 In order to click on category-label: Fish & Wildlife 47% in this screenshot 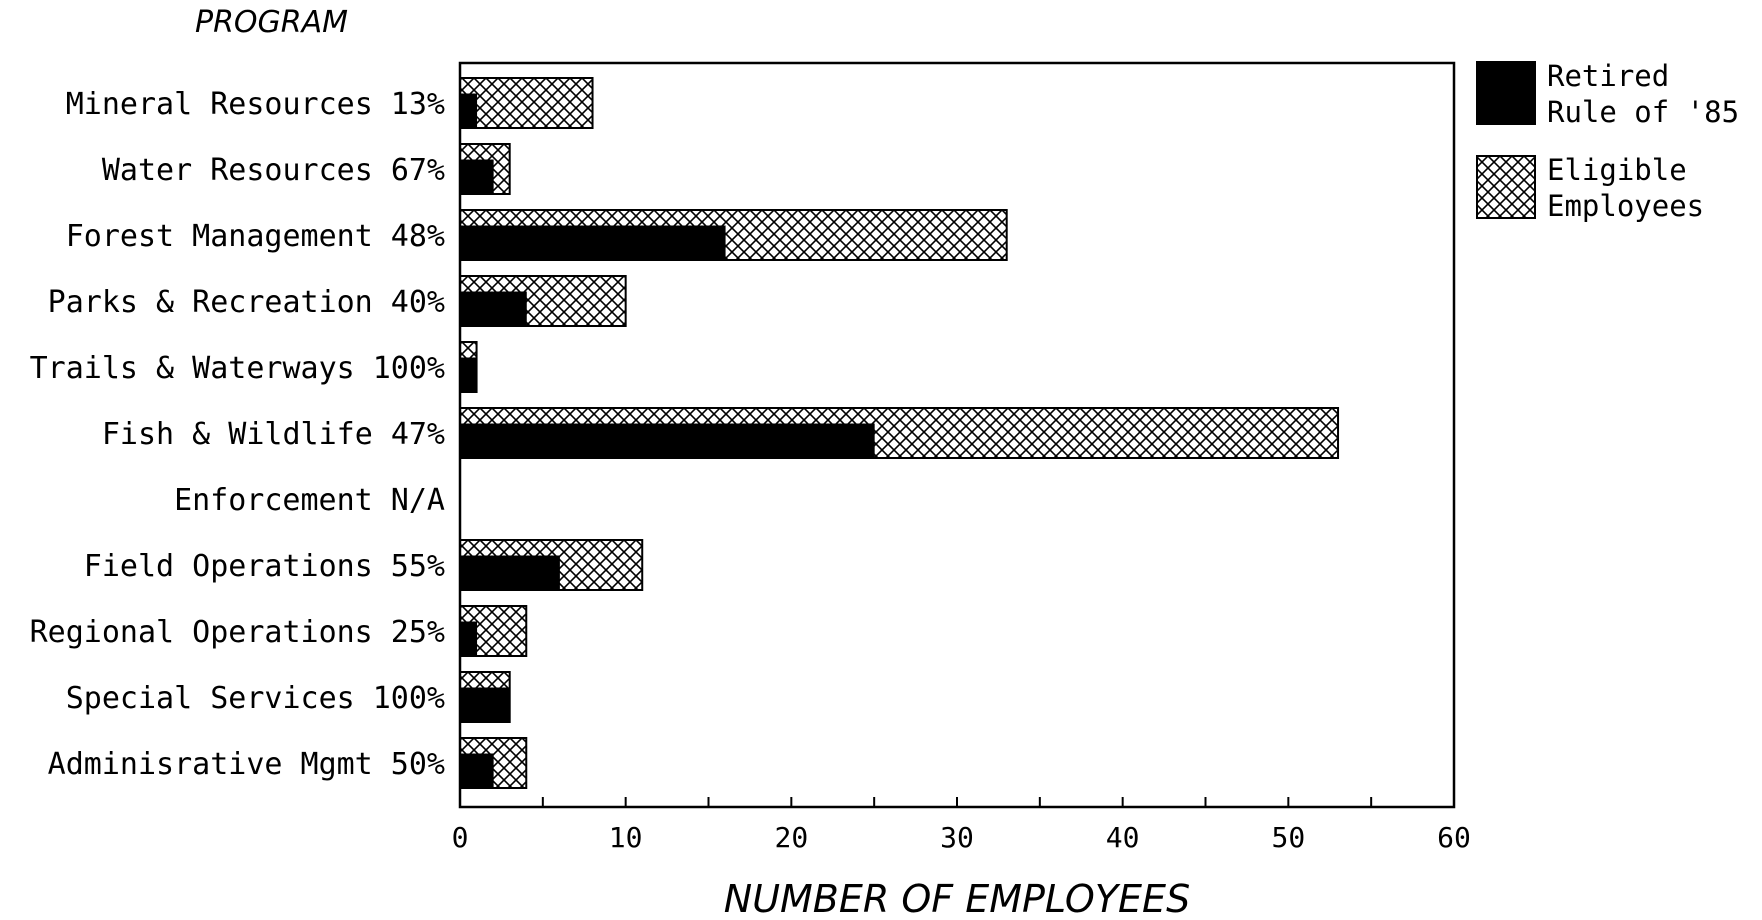, I will do `click(273, 434)`.